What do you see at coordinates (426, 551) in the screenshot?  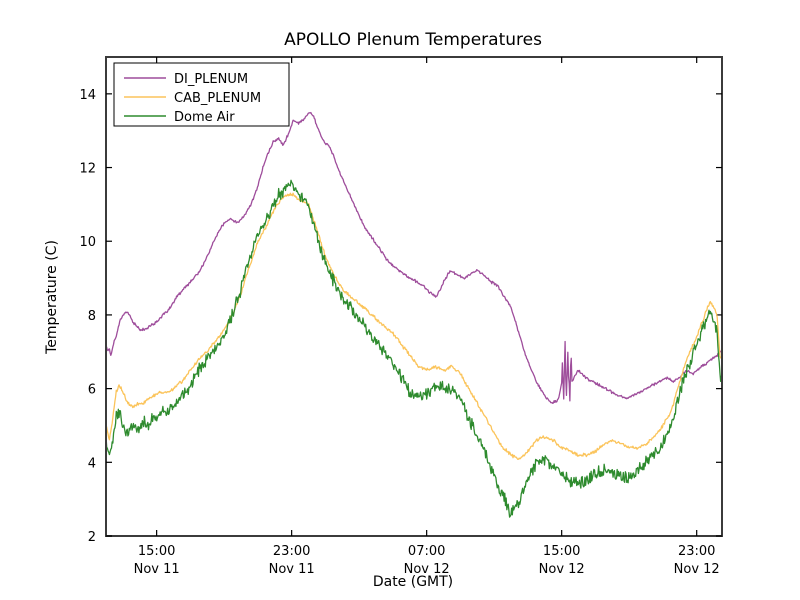 I see `x-tick-label-time: 07:00` at bounding box center [426, 551].